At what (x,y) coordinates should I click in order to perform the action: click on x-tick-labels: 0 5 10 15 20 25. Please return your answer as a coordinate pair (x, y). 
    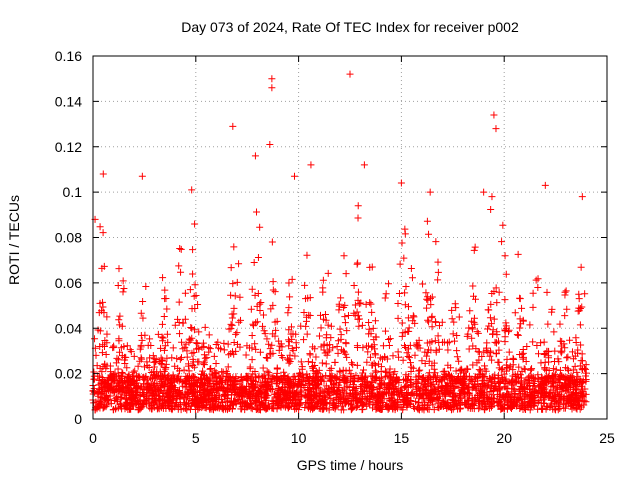
    Looking at the image, I should click on (352, 438).